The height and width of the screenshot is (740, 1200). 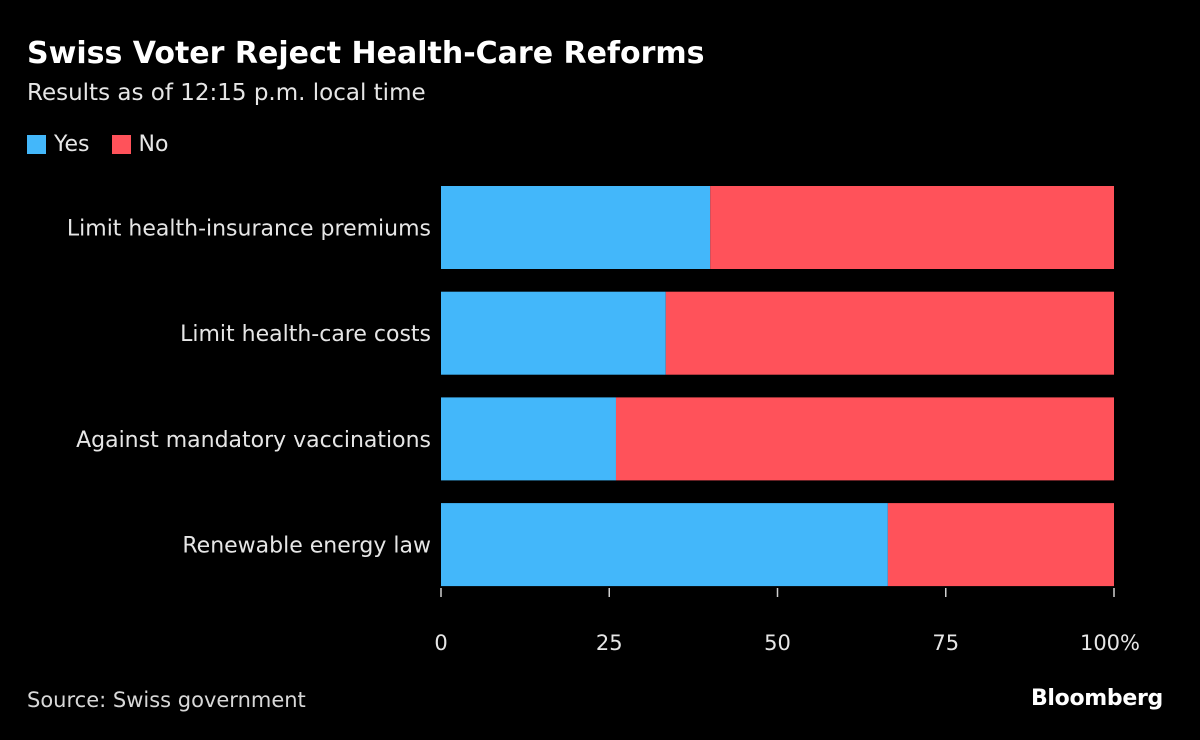 What do you see at coordinates (166, 700) in the screenshot?
I see `source-note: Source: Swiss government` at bounding box center [166, 700].